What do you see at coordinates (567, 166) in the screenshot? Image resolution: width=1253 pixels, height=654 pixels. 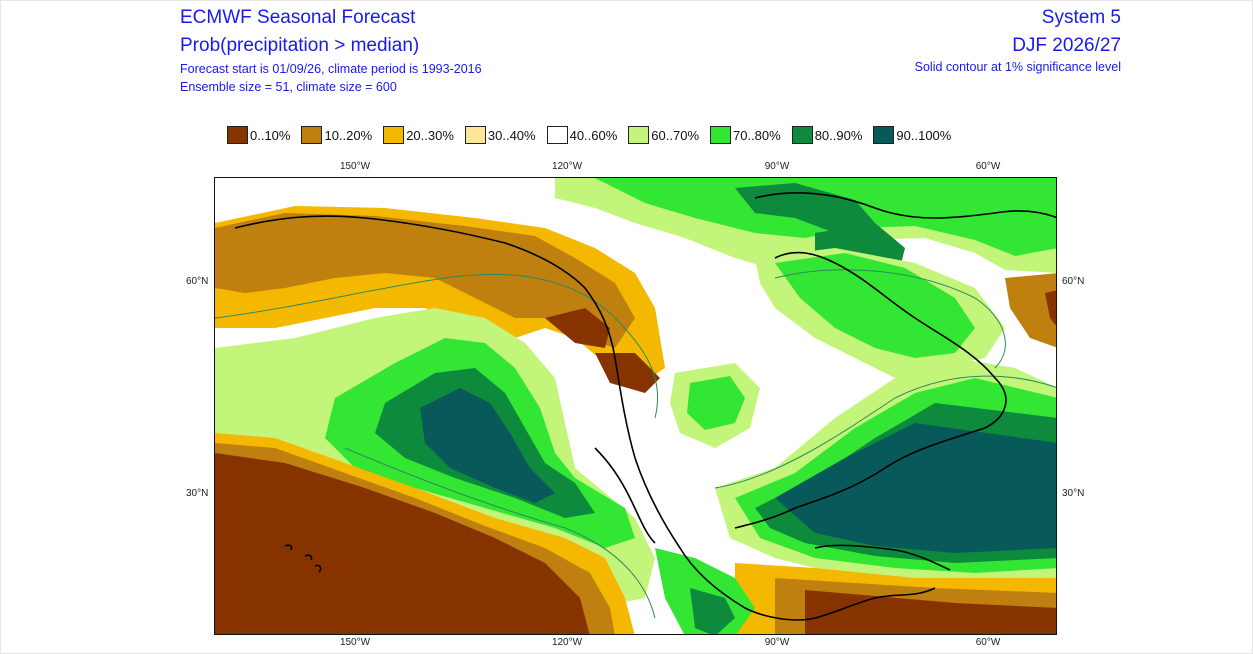 I see `lon-label-top: 120°W` at bounding box center [567, 166].